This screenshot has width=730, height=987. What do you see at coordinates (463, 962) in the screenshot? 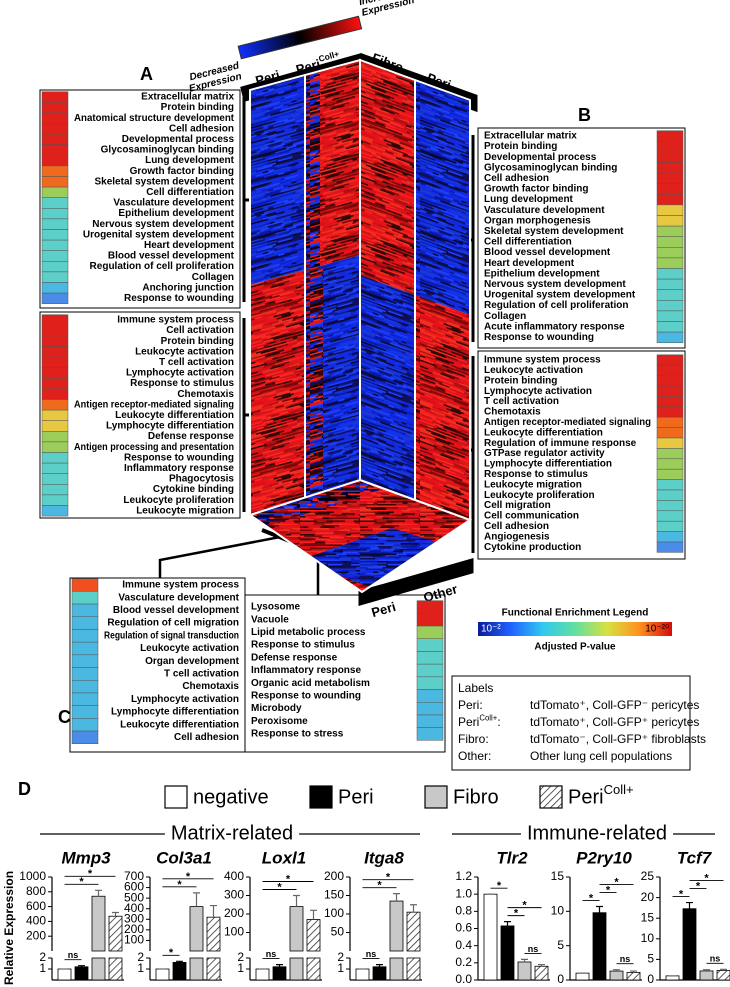
I see `y-tick-label: 0.2` at bounding box center [463, 962].